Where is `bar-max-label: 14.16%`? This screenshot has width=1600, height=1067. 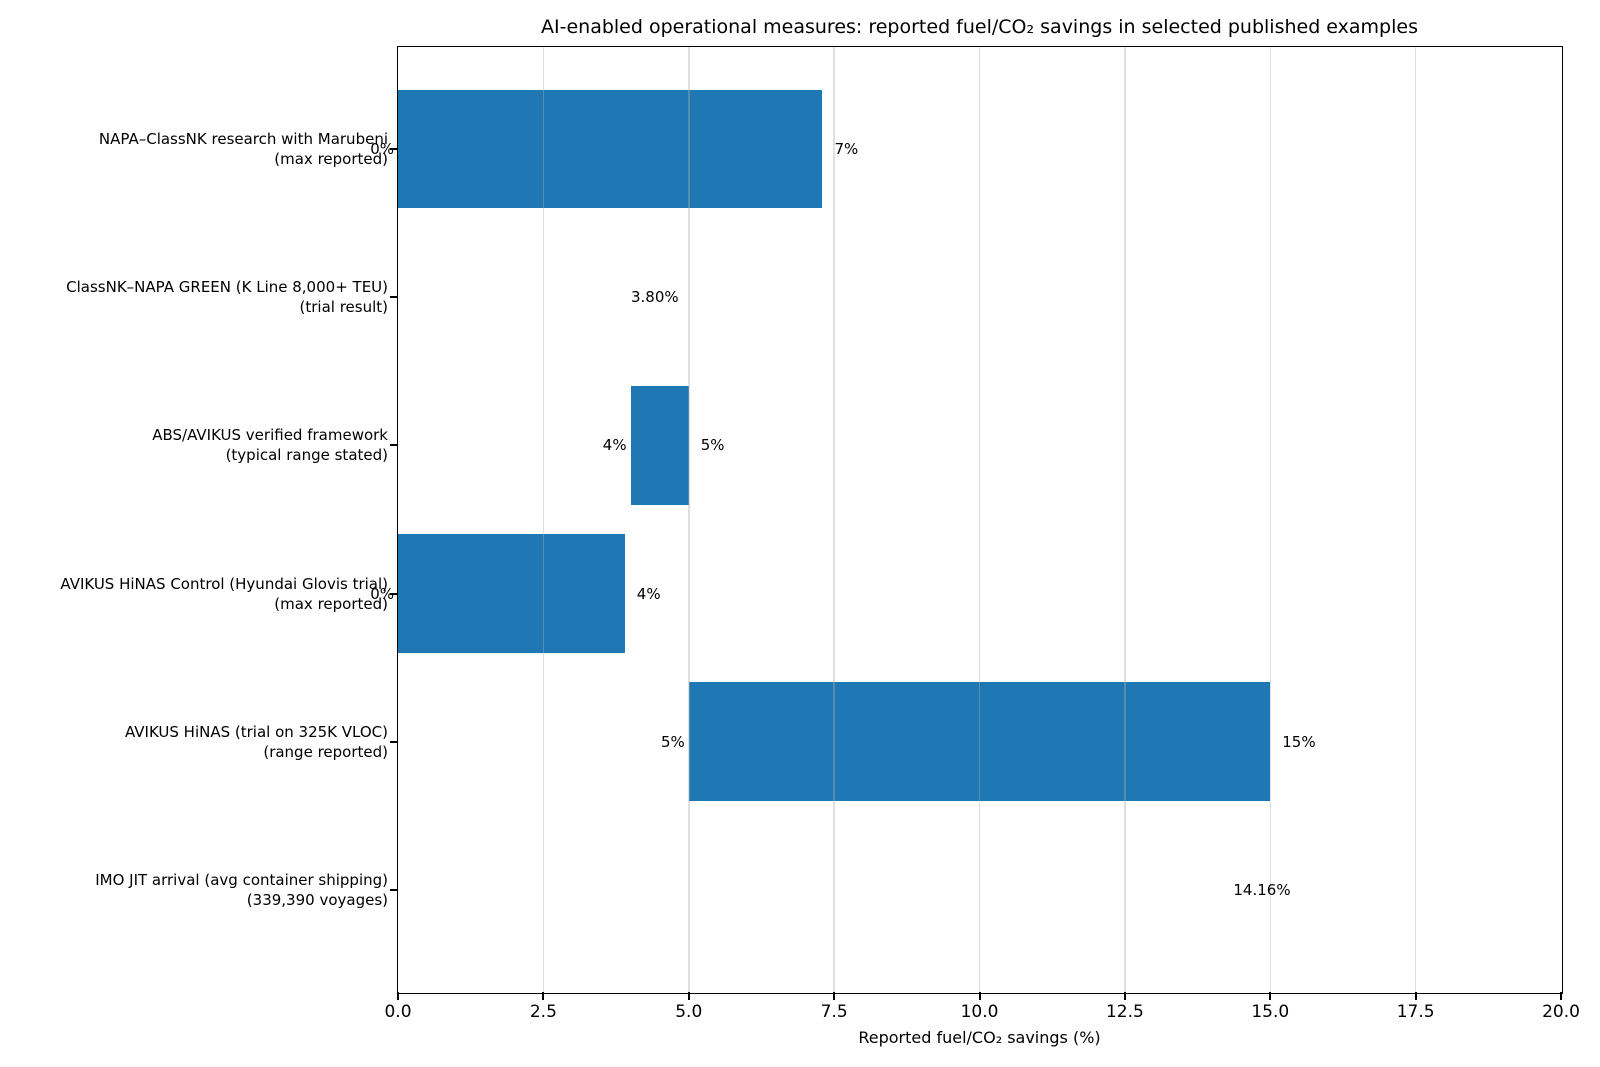 bar-max-label: 14.16% is located at coordinates (1262, 889).